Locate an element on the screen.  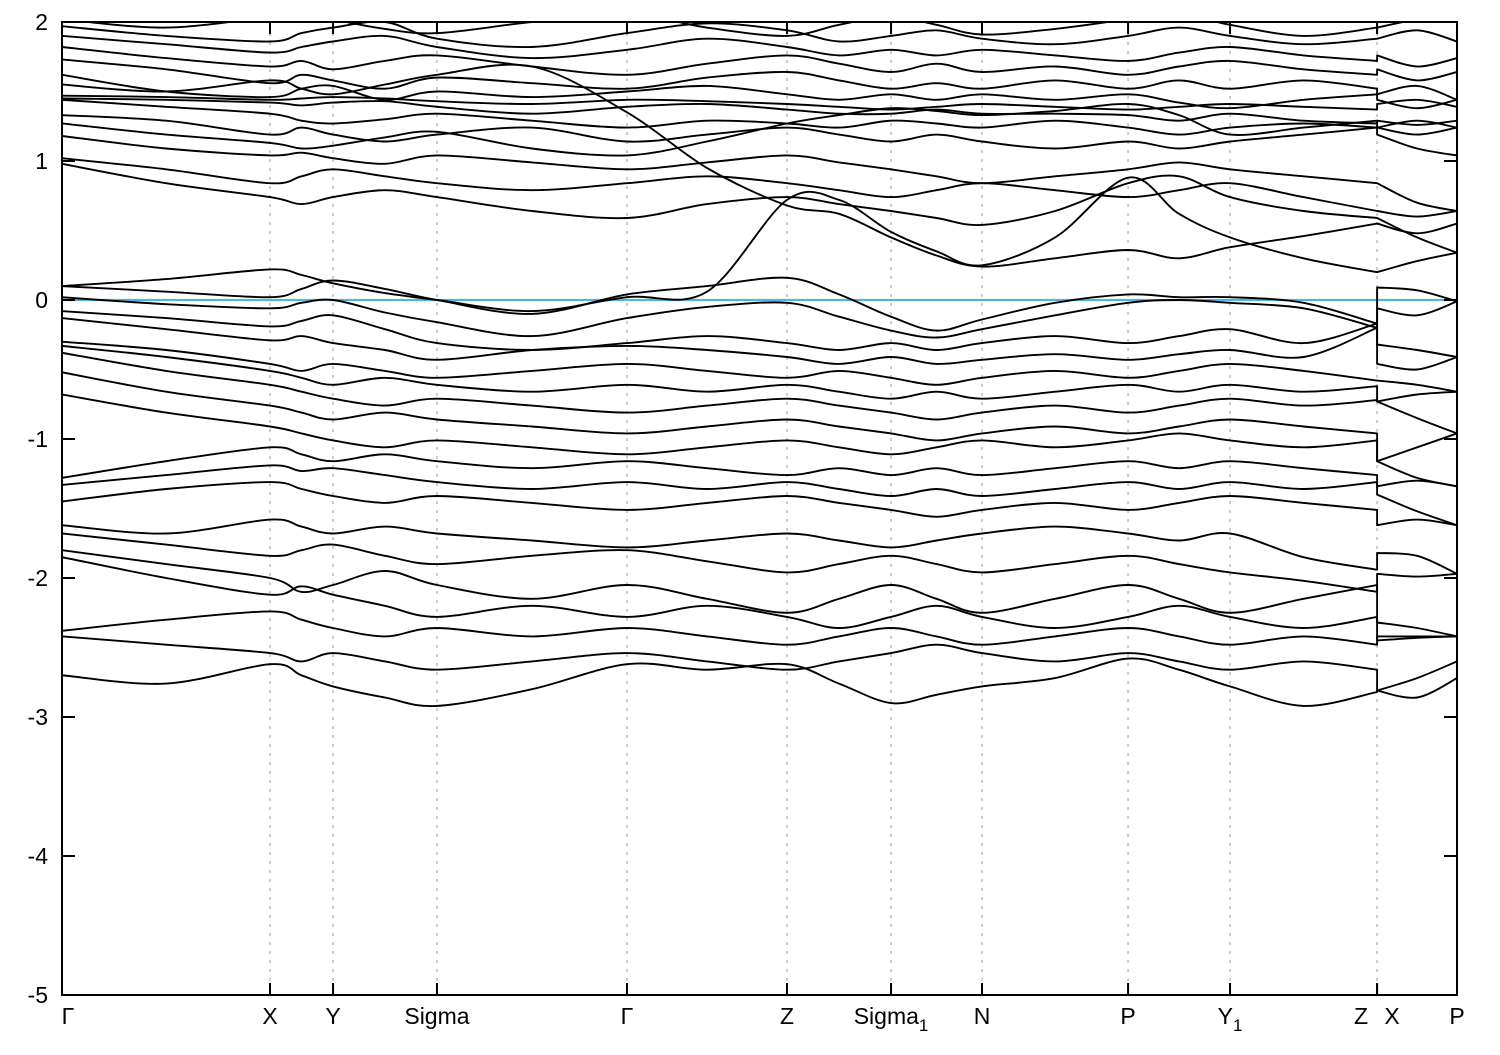
y-tick-label: -2 is located at coordinates (38, 578).